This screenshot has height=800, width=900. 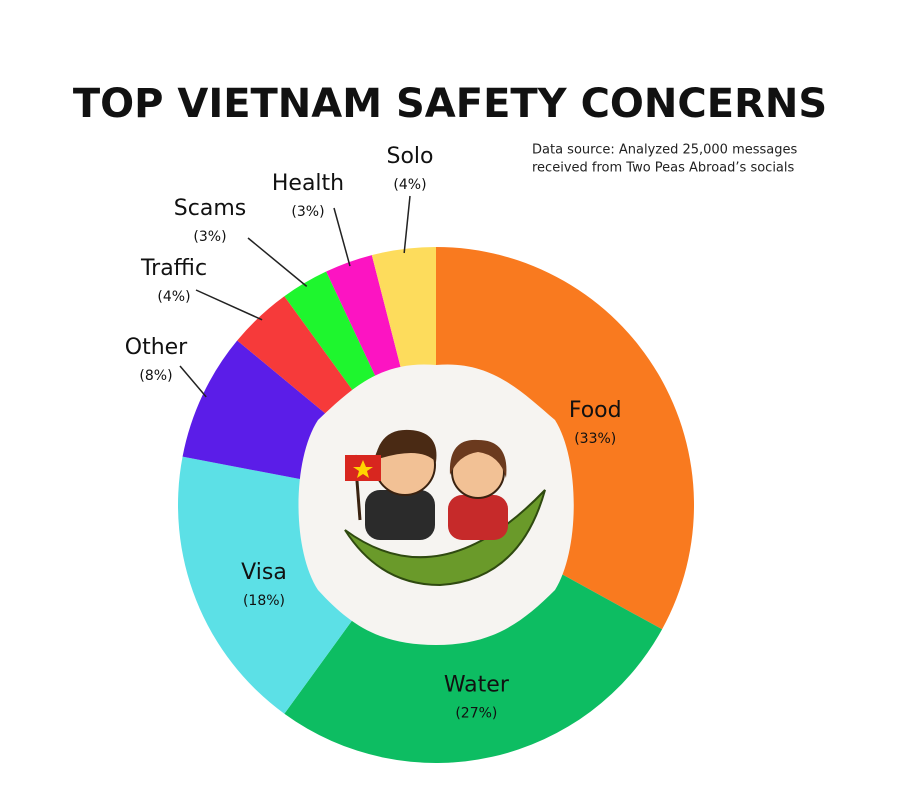 I want to click on slice-value-label: (27%), so click(x=476, y=714).